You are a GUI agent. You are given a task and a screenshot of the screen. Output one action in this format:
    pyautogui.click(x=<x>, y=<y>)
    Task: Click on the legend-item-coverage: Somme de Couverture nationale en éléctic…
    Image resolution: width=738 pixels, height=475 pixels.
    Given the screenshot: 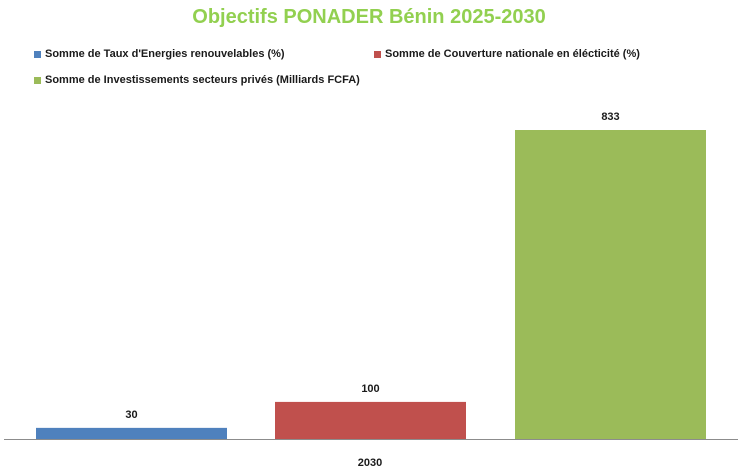 What is the action you would take?
    pyautogui.click(x=507, y=54)
    